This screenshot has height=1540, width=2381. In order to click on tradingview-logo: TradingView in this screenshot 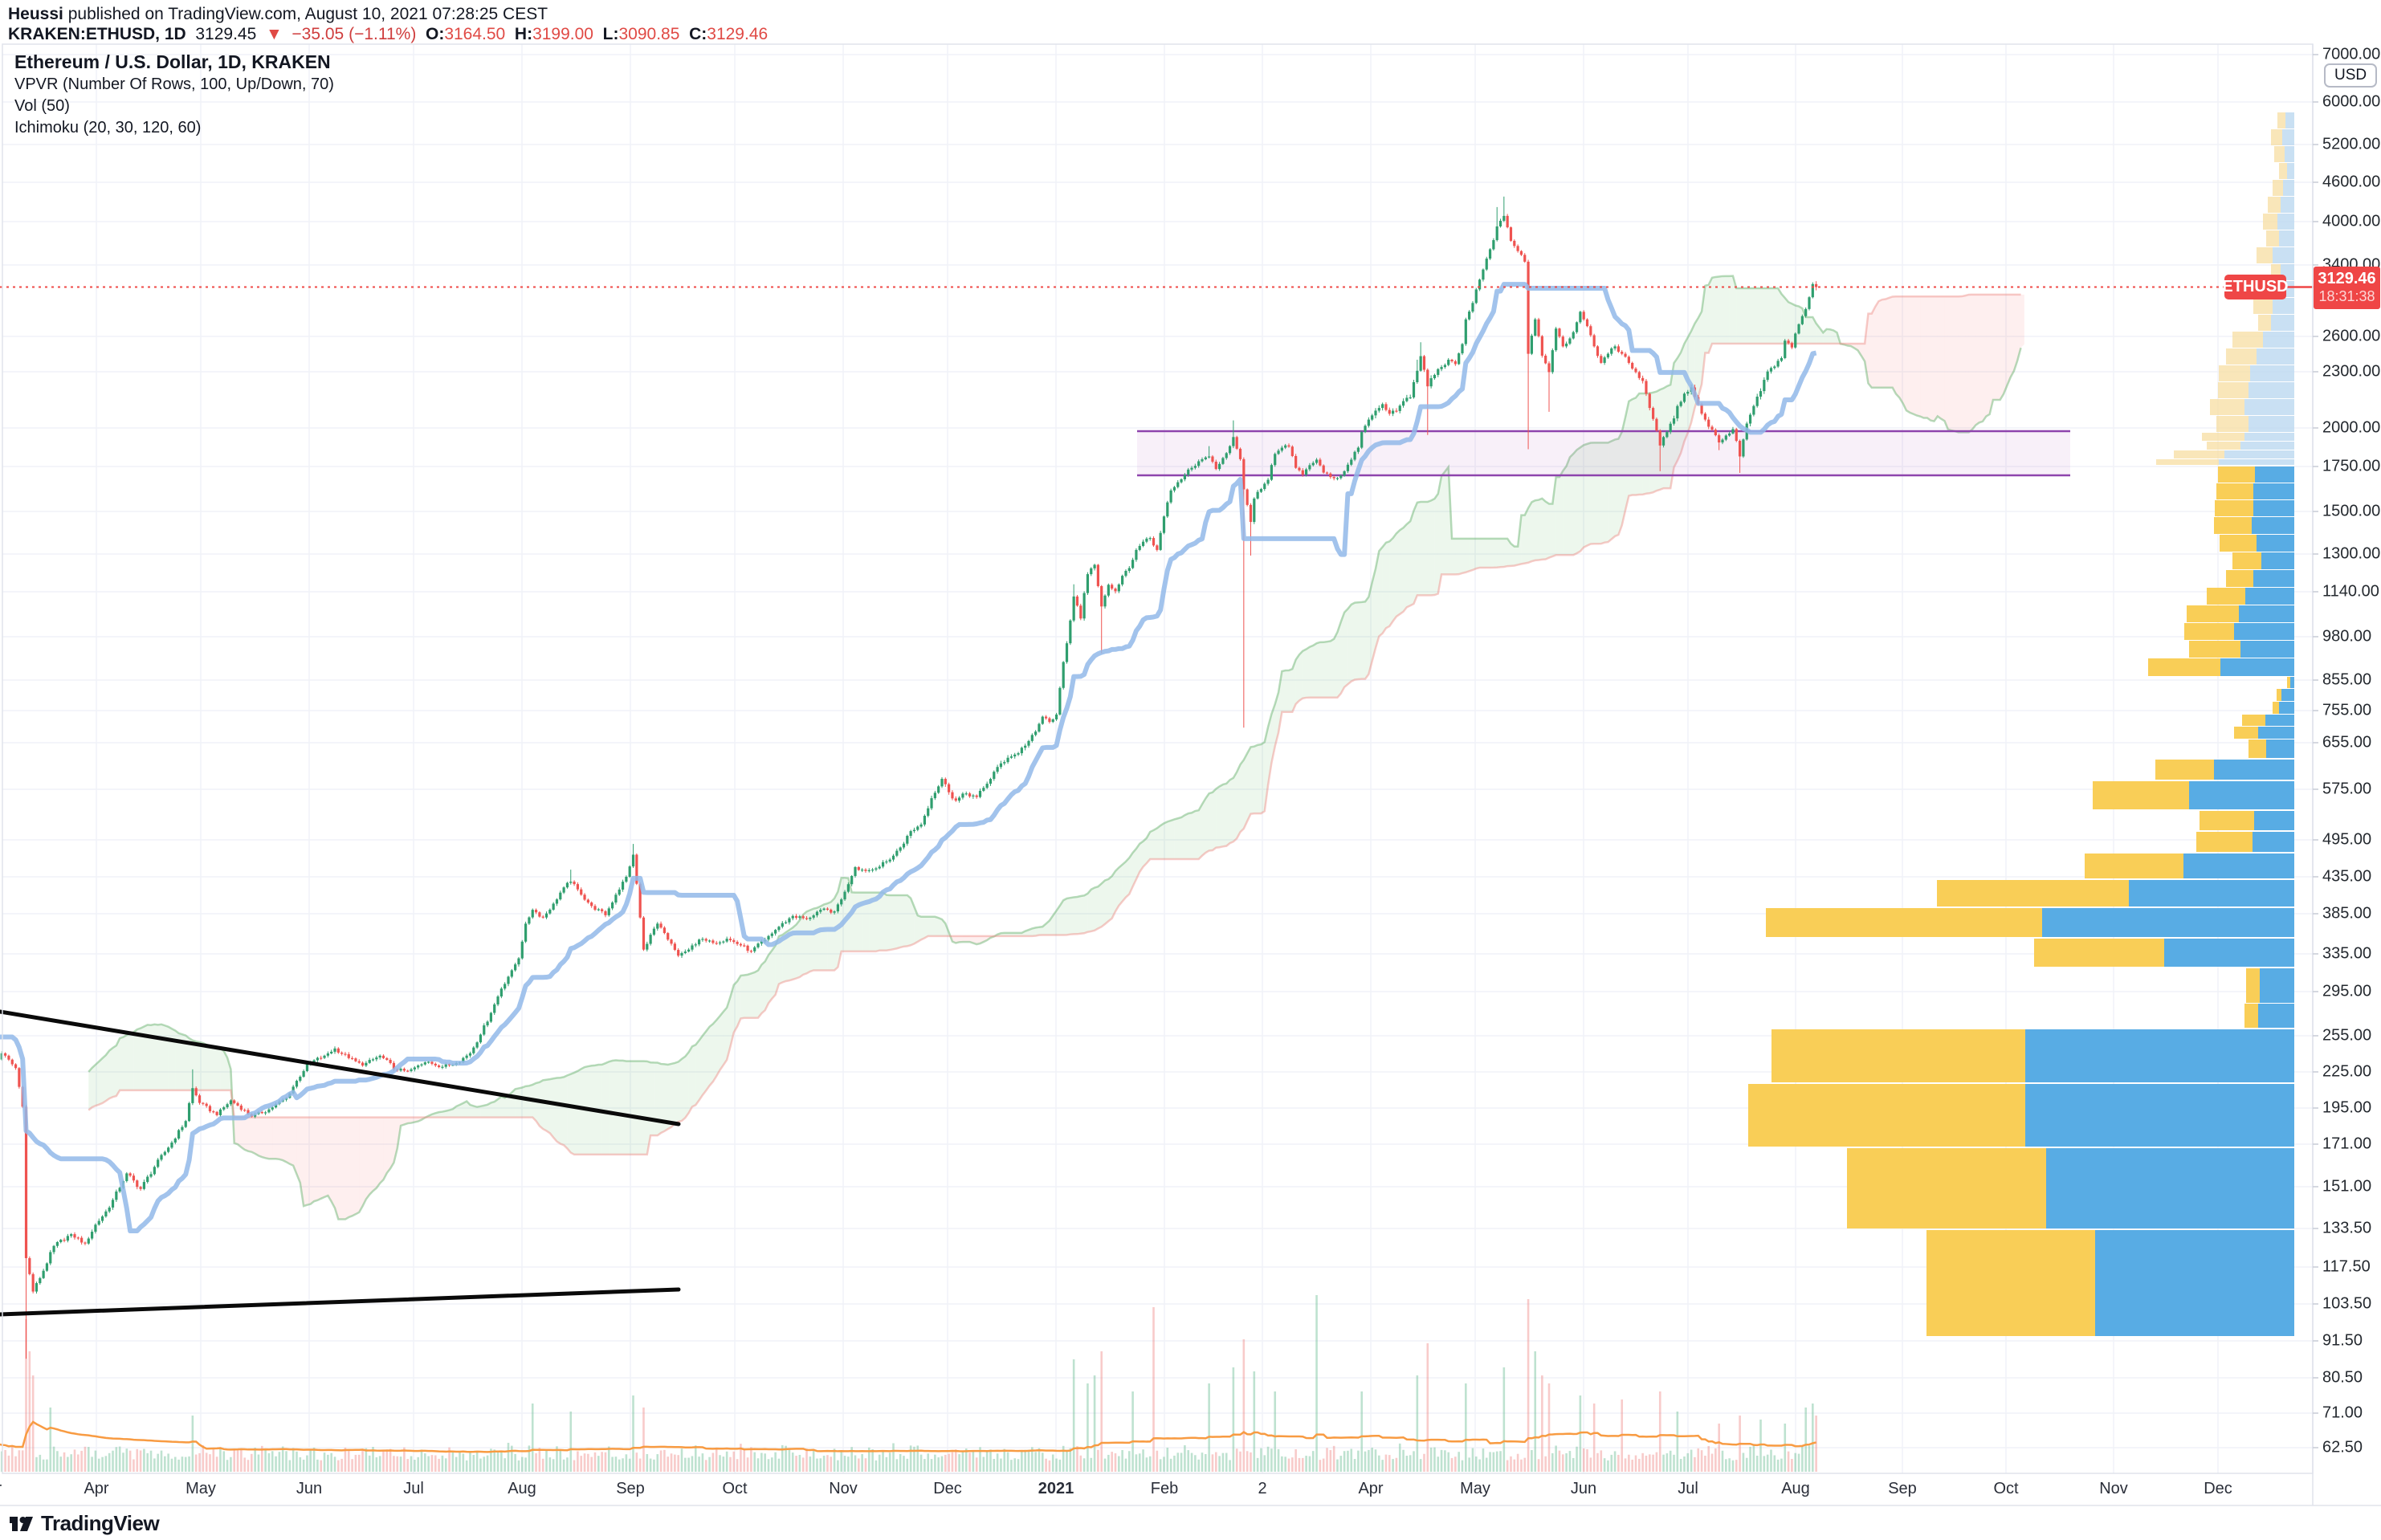, I will do `click(85, 1523)`.